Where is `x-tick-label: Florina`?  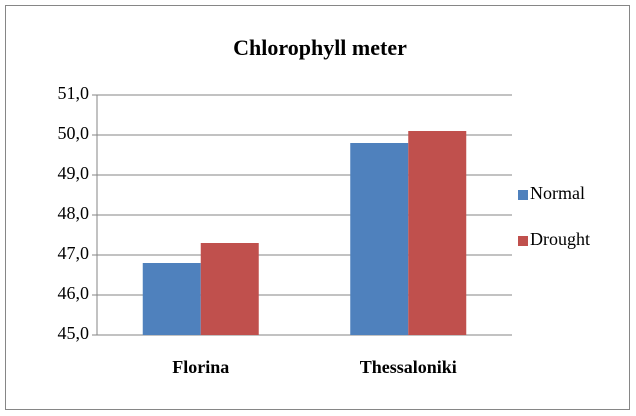 x-tick-label: Florina is located at coordinates (200, 367).